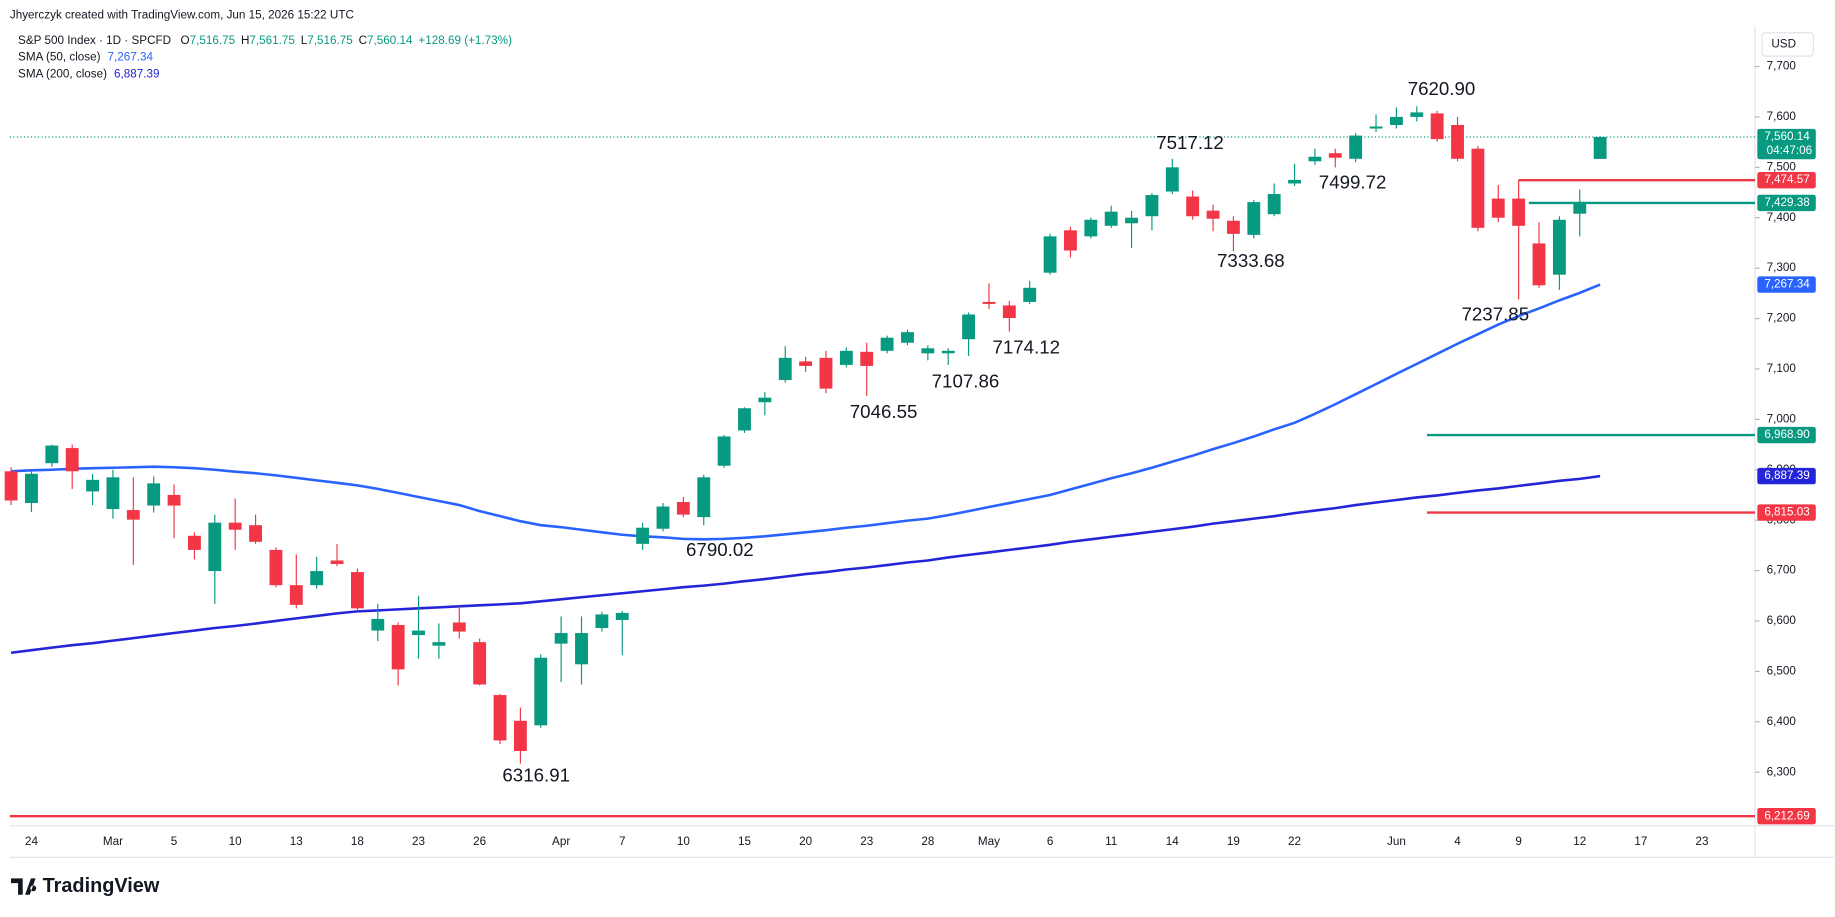 The height and width of the screenshot is (917, 1835). I want to click on price-annotation: 7046.55, so click(884, 411).